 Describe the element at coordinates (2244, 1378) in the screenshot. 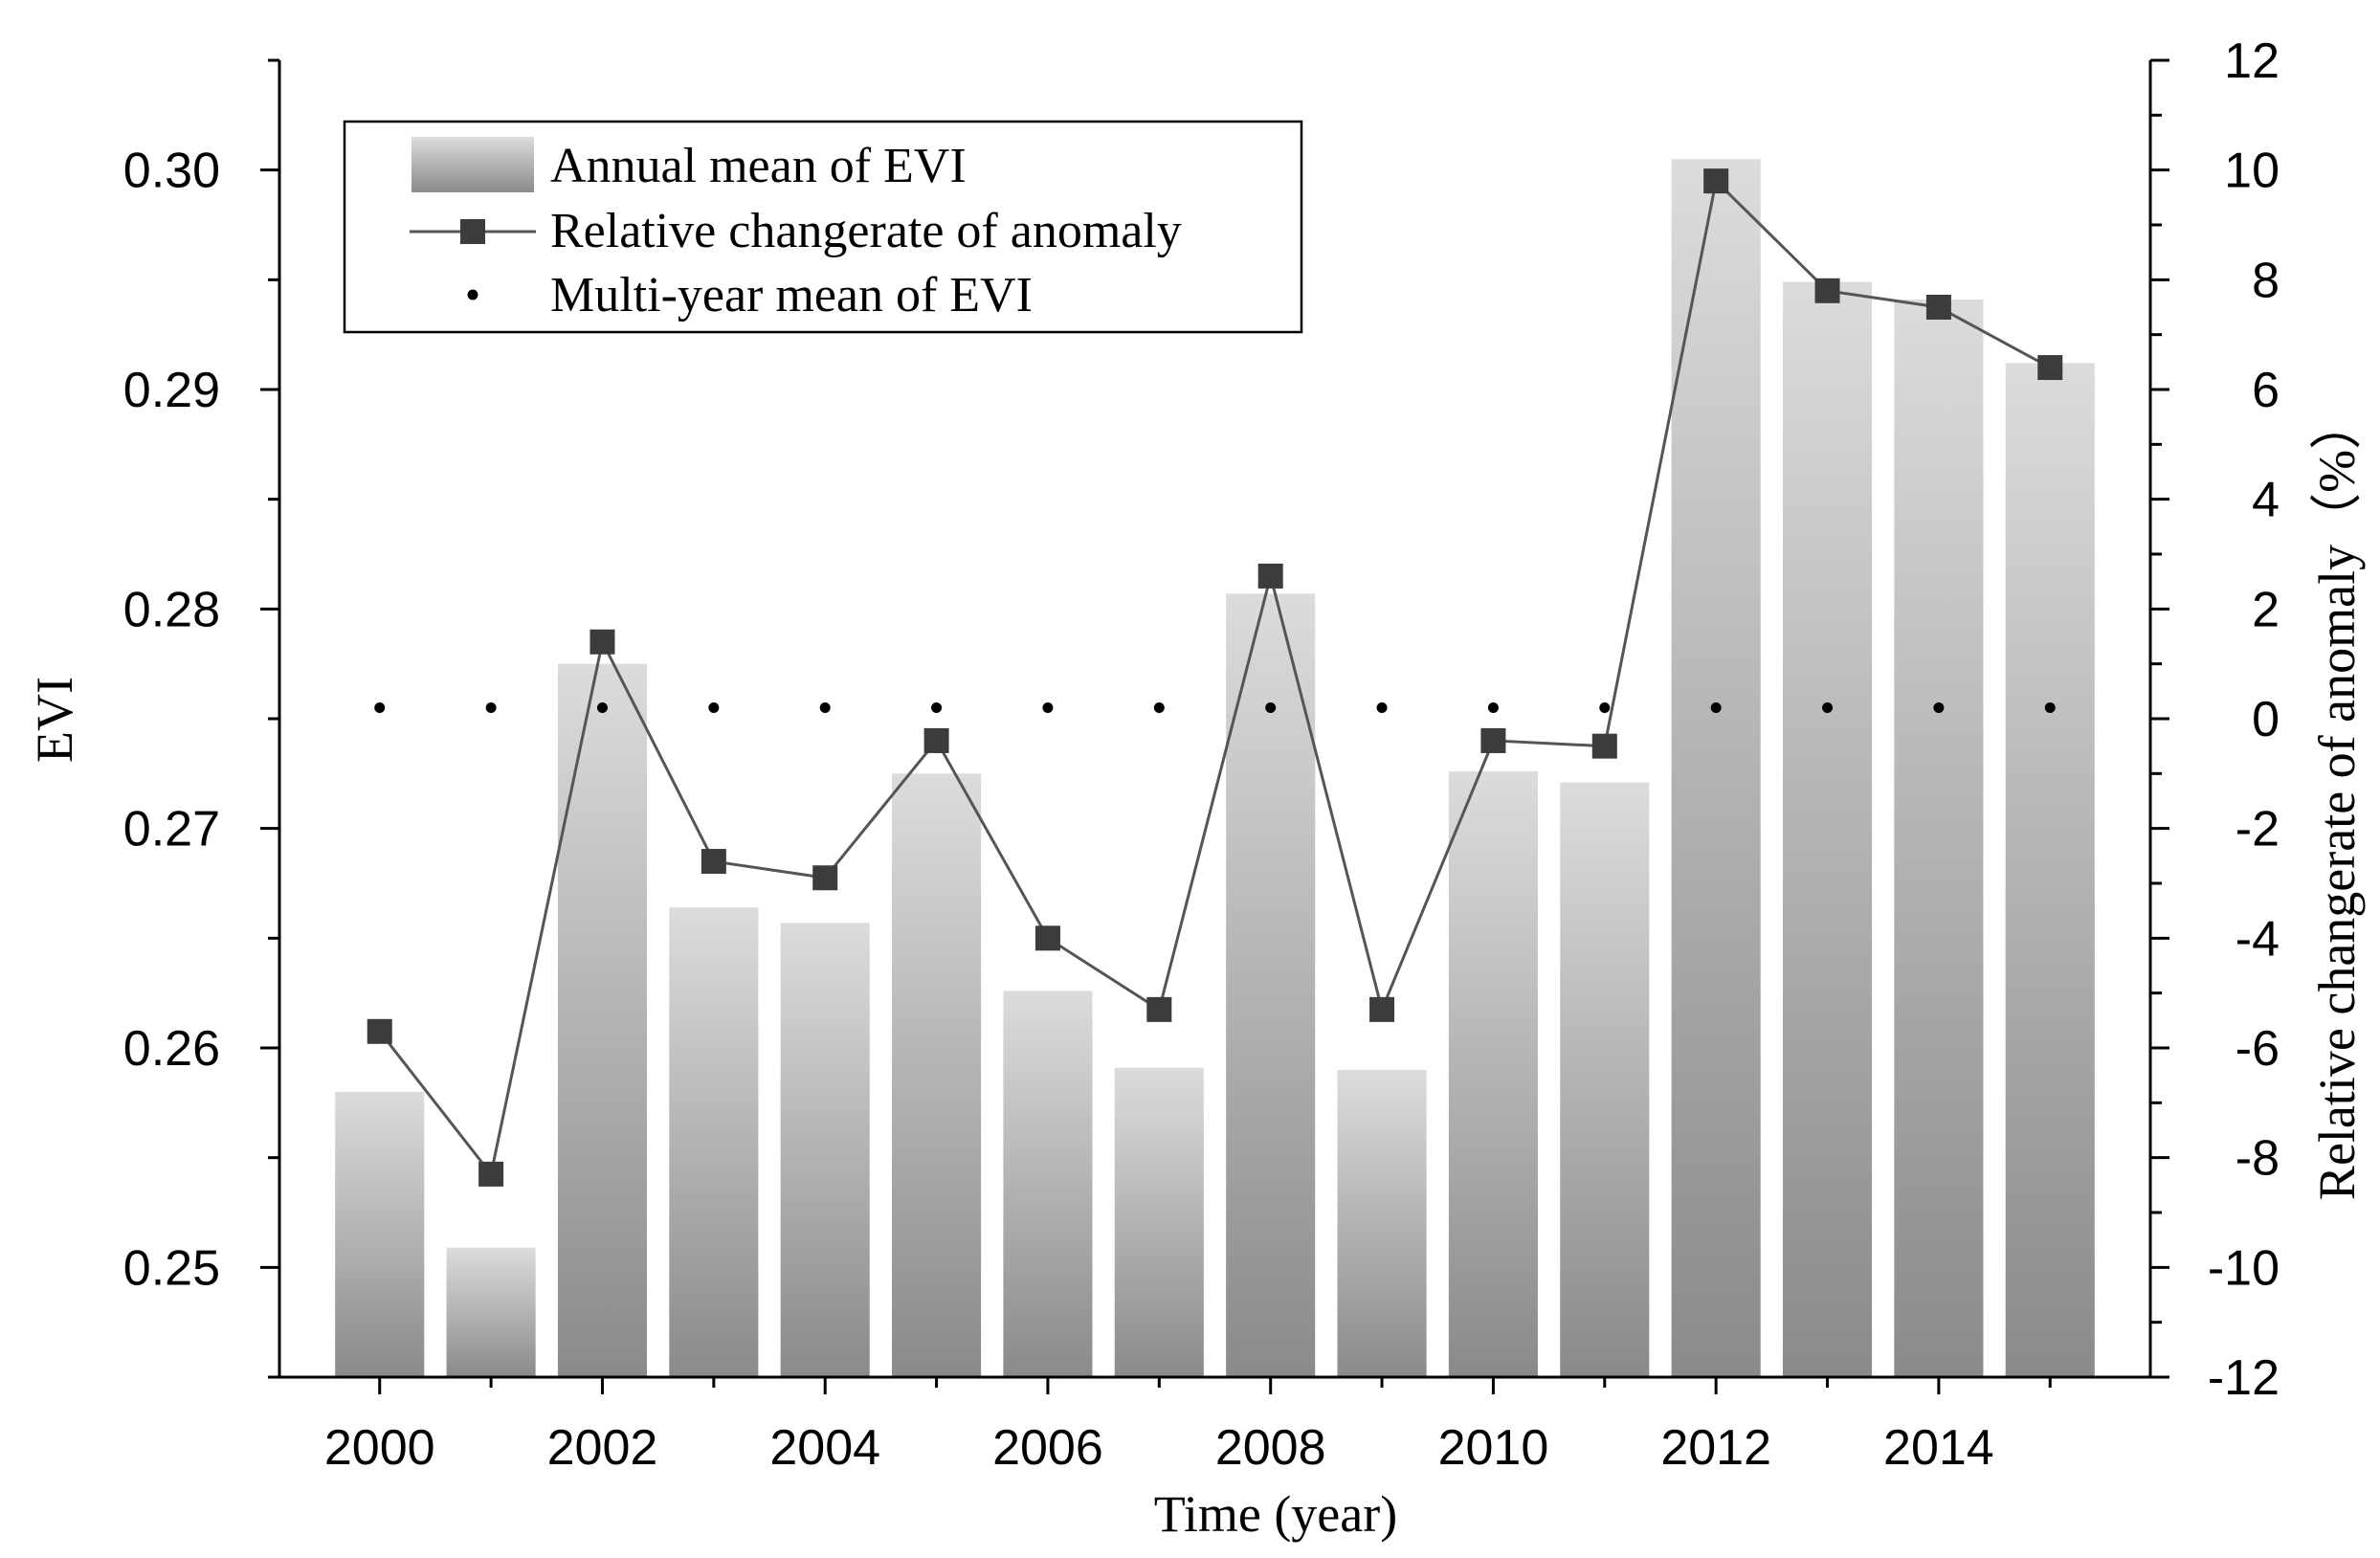

I see `y2-tick-label--12: -12` at that location.